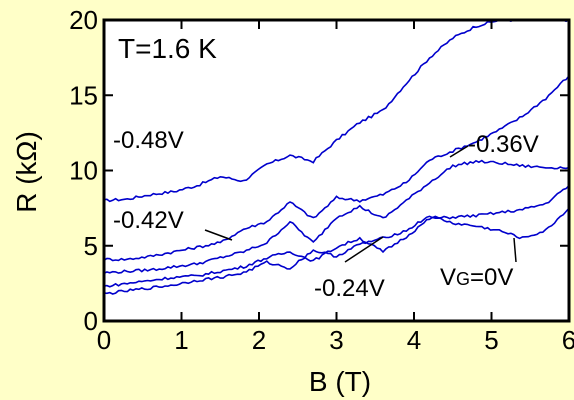 This screenshot has height=400, width=574. What do you see at coordinates (414, 340) in the screenshot?
I see `x-tick-label: 4` at bounding box center [414, 340].